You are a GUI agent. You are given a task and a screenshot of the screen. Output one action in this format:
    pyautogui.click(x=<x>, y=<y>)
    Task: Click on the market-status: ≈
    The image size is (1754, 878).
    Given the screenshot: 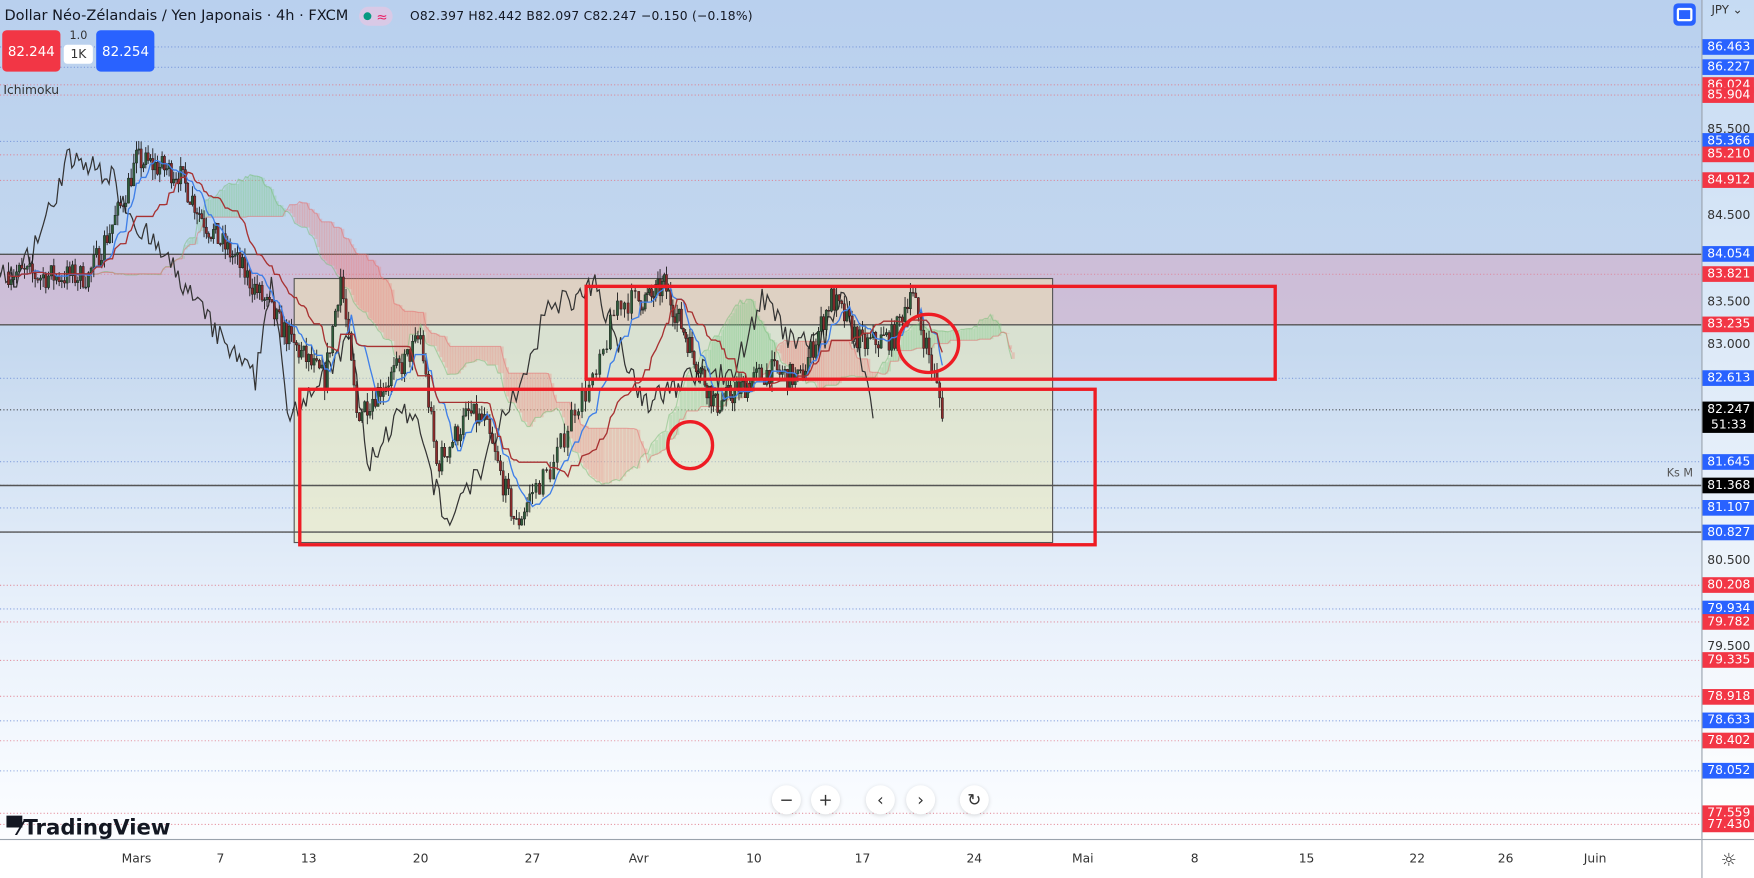 What is the action you would take?
    pyautogui.click(x=376, y=16)
    